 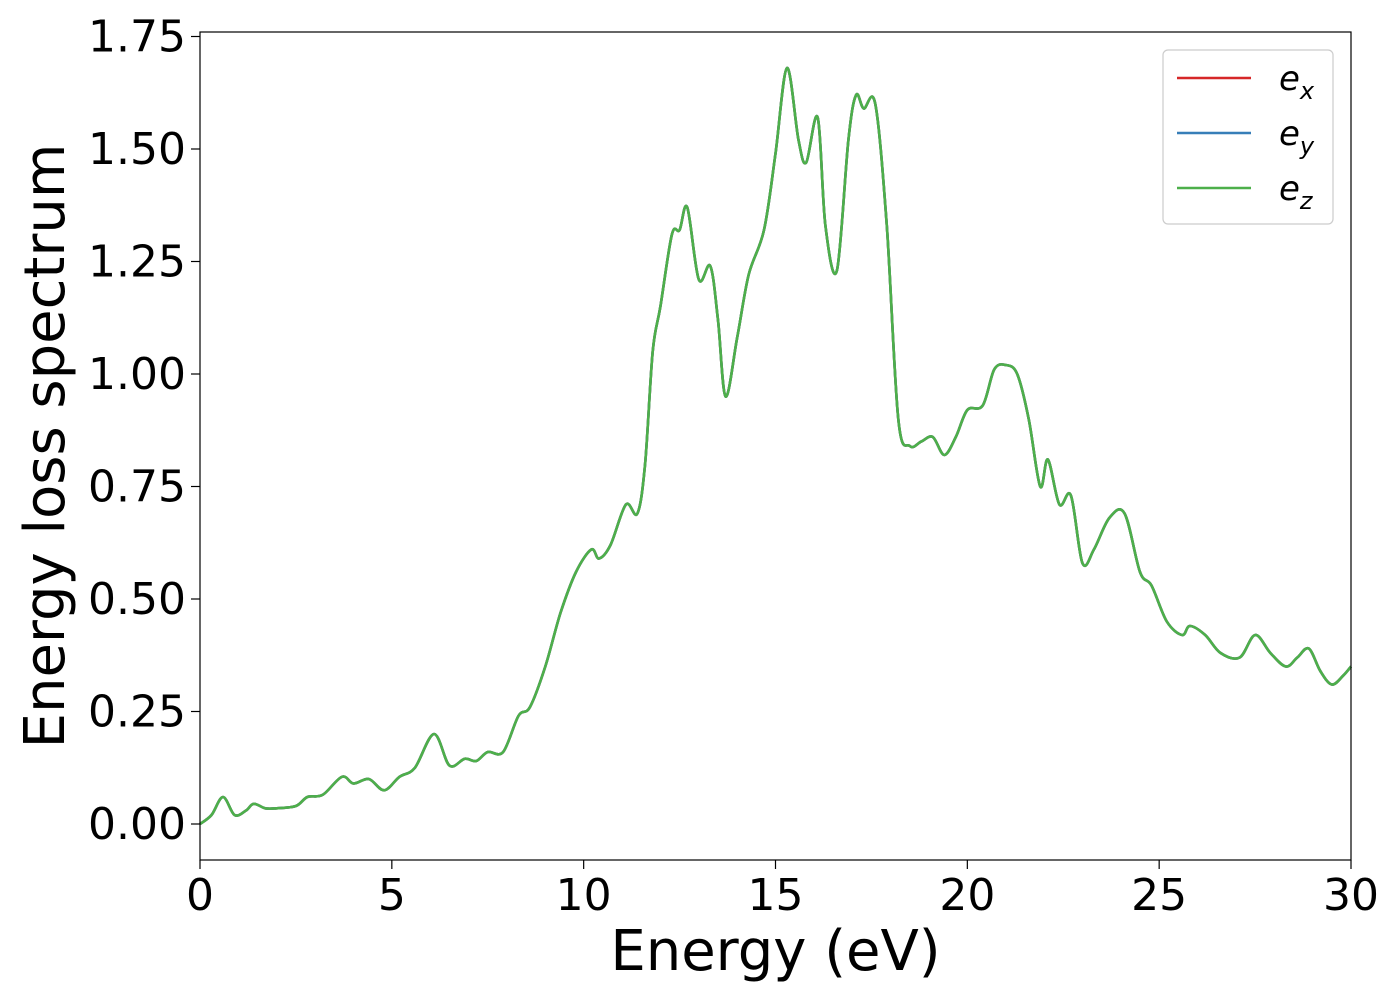 I want to click on legend-label-subscript: y, so click(x=1307, y=146).